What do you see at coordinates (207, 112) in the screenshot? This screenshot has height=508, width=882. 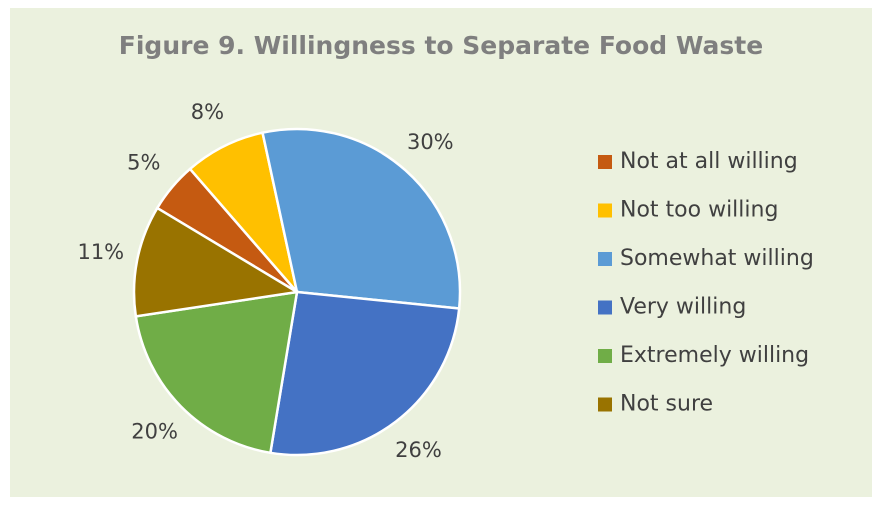 I see `data-label: 8%` at bounding box center [207, 112].